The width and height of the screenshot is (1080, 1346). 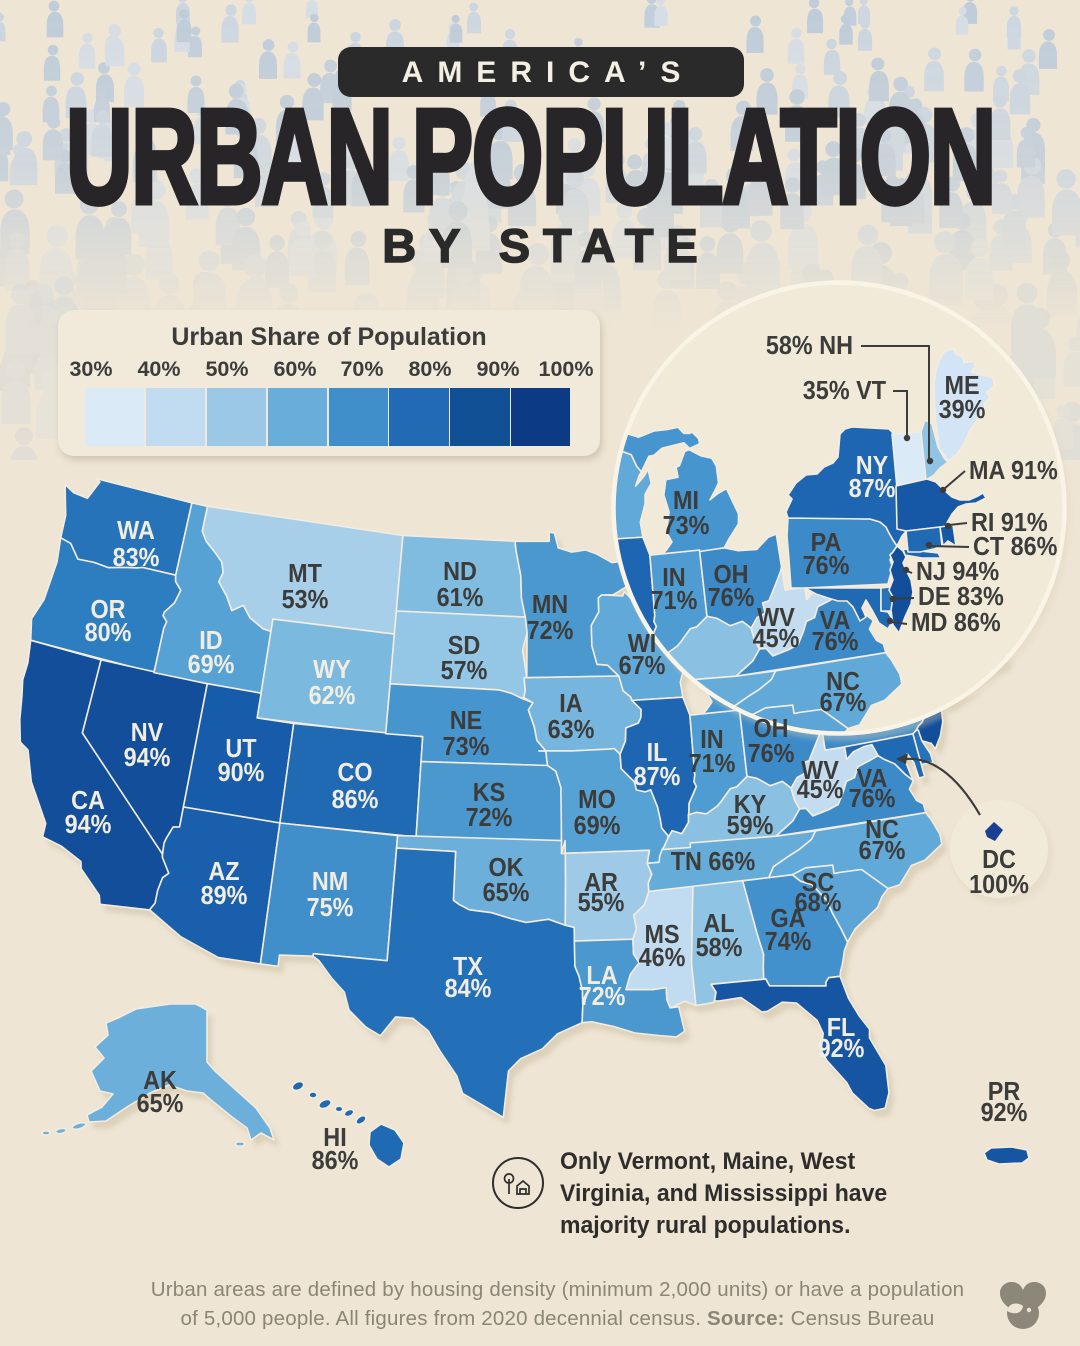 What do you see at coordinates (108, 633) in the screenshot?
I see `svg-text: 80%` at bounding box center [108, 633].